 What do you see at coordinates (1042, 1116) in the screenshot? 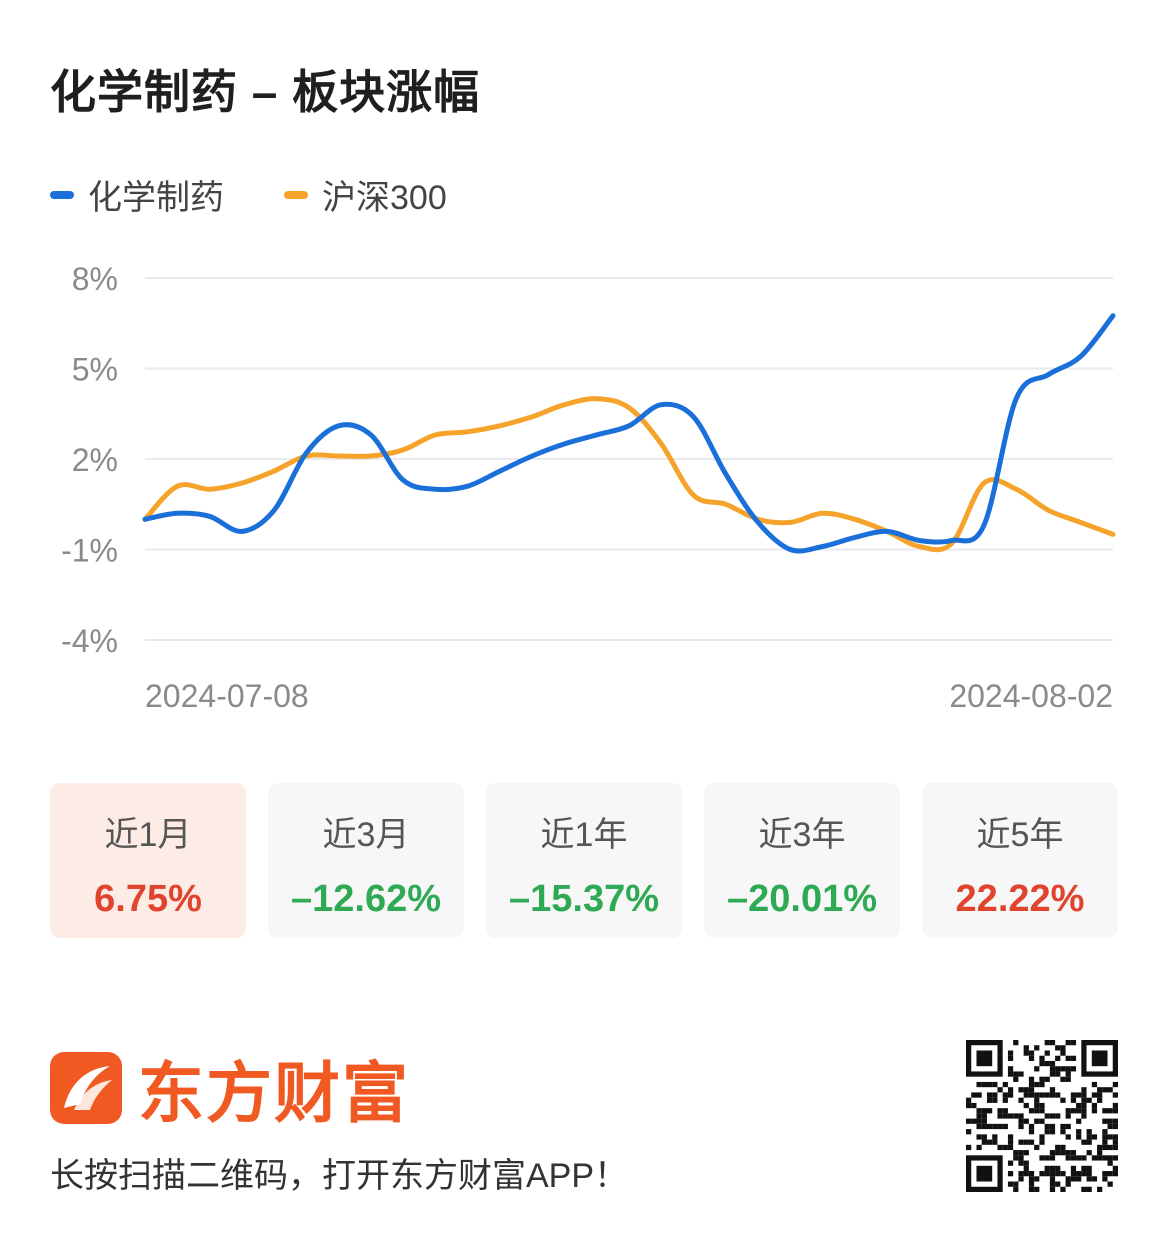
I see `qr-code-icon` at bounding box center [1042, 1116].